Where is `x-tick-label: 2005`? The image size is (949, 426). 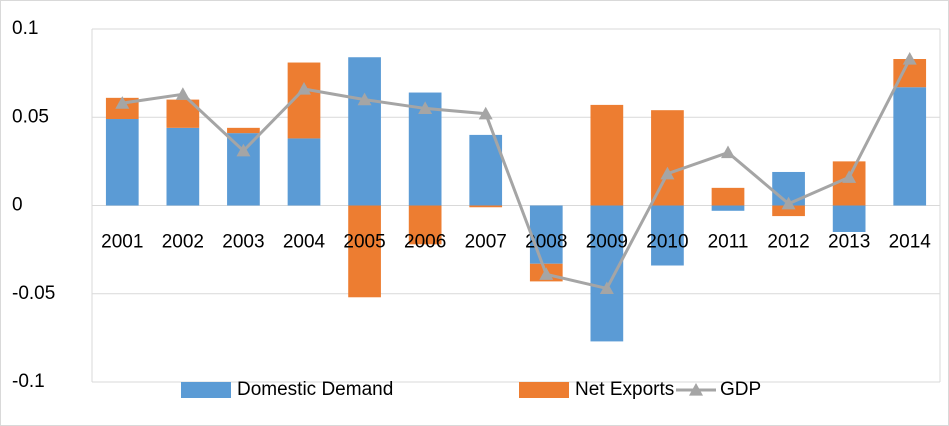 x-tick-label: 2005 is located at coordinates (364, 242).